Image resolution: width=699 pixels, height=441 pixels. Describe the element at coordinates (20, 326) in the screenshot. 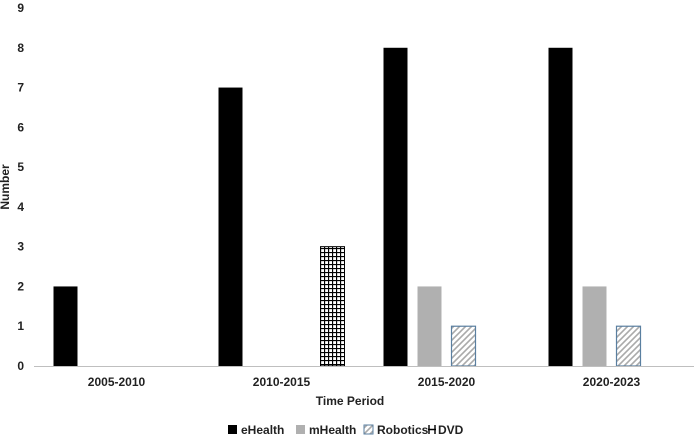

I see `y-tick-label: 1` at that location.